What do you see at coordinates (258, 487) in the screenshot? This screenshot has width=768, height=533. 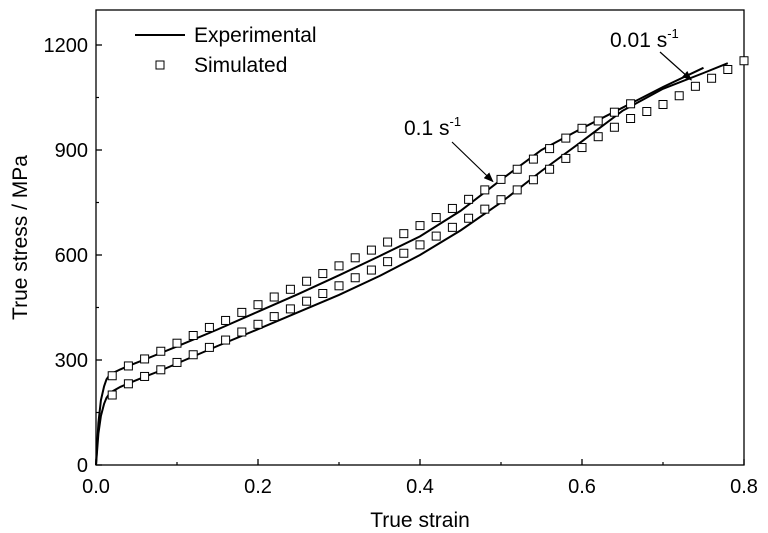 I see `x-tick-label: 0.2` at bounding box center [258, 487].